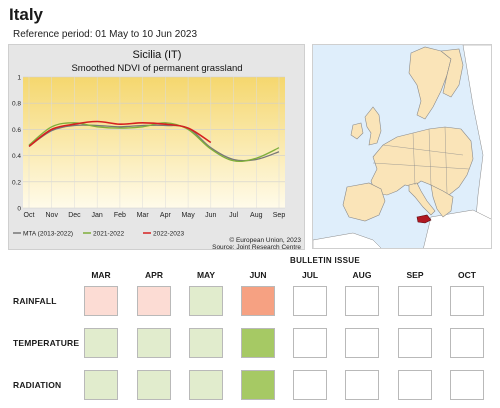  Describe the element at coordinates (210, 215) in the screenshot. I see `x-tick-label: Jun` at that location.